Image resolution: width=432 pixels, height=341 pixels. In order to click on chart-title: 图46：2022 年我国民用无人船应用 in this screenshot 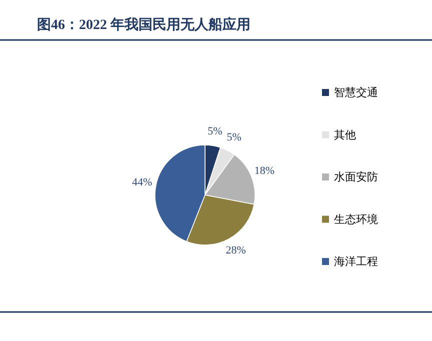, I will do `click(143, 24)`.